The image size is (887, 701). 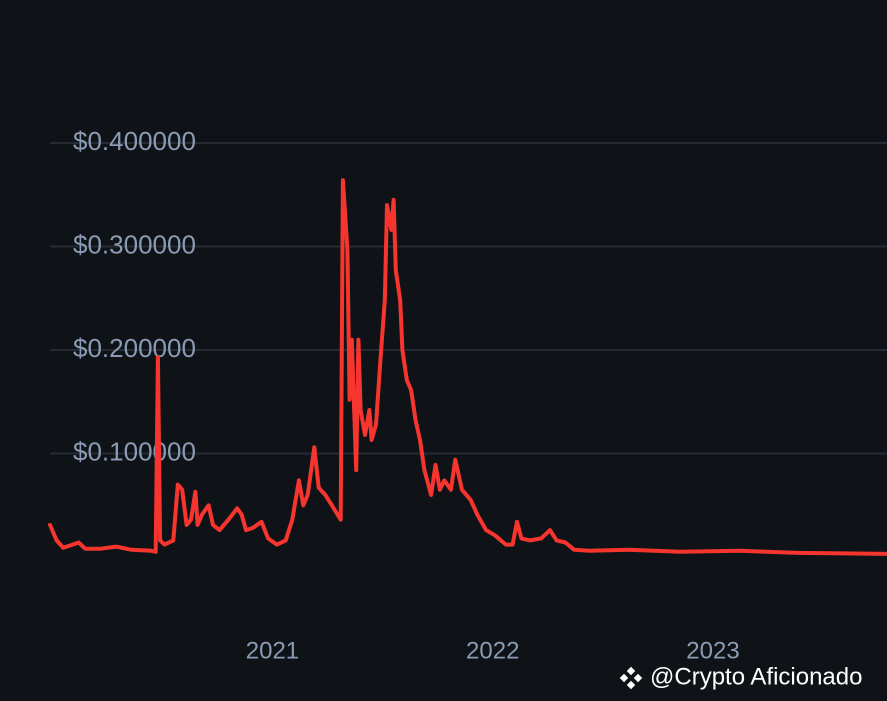 What do you see at coordinates (712, 650) in the screenshot?
I see `x-tick-label: 2023` at bounding box center [712, 650].